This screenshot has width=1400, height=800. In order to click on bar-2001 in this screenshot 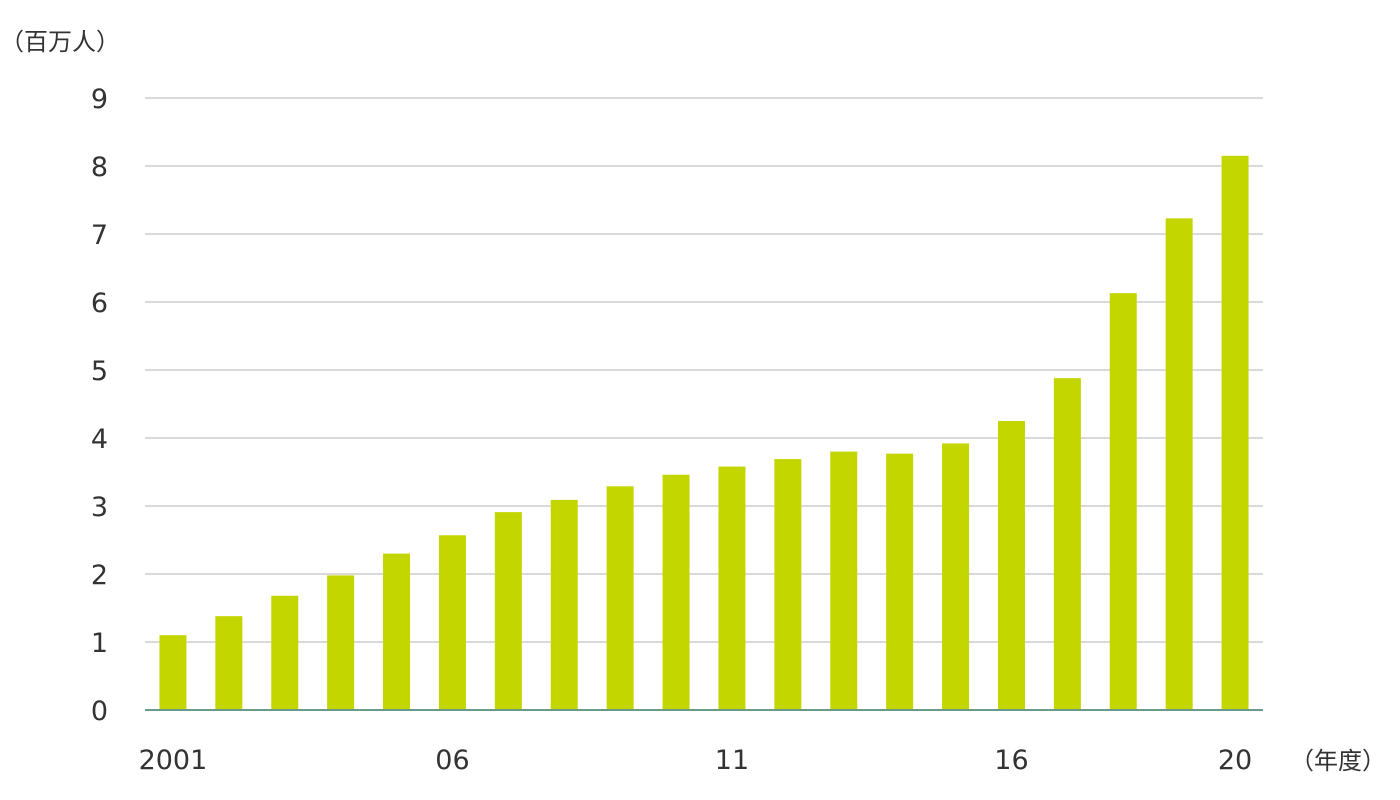, I will do `click(173, 672)`.